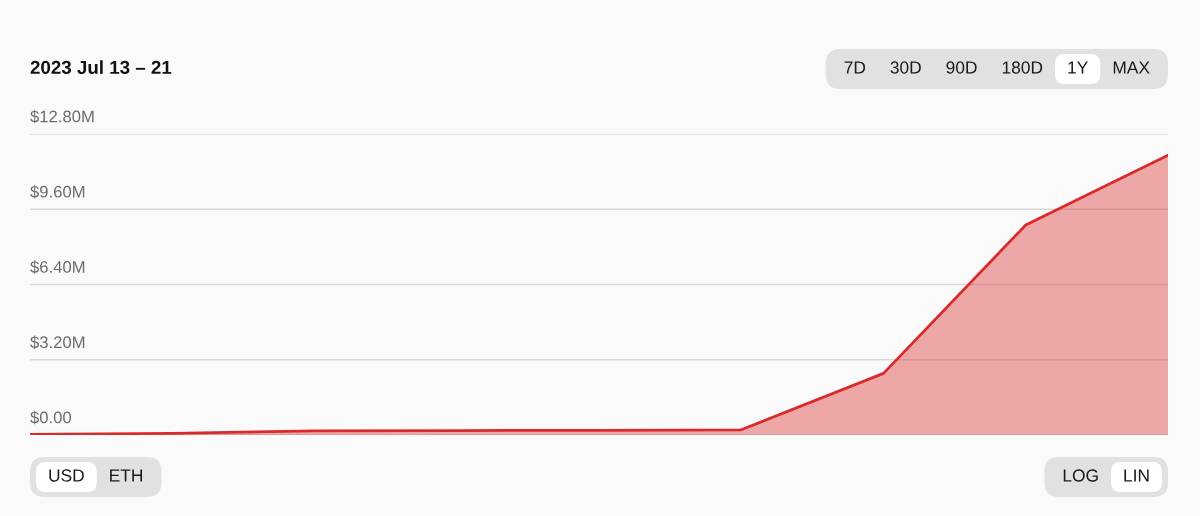  I want to click on text: LOG, so click(1080, 475).